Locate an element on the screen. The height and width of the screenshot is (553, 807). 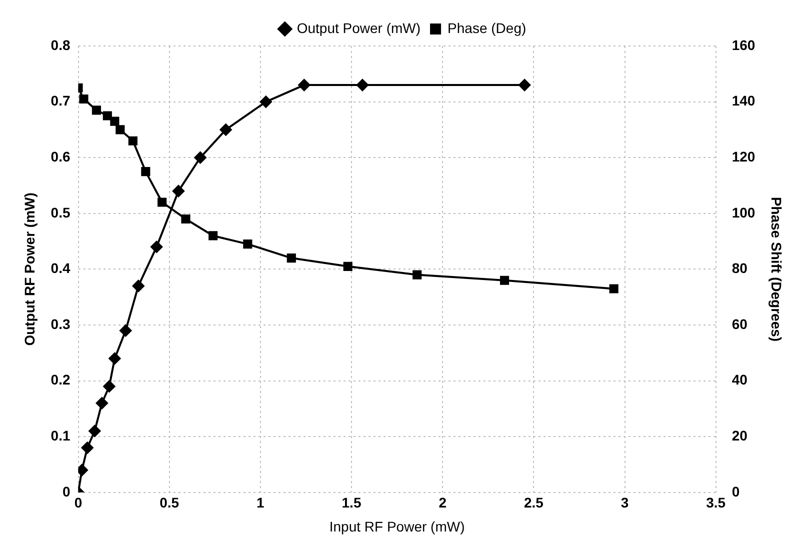
legend-label: Phase (Deg) is located at coordinates (487, 28).